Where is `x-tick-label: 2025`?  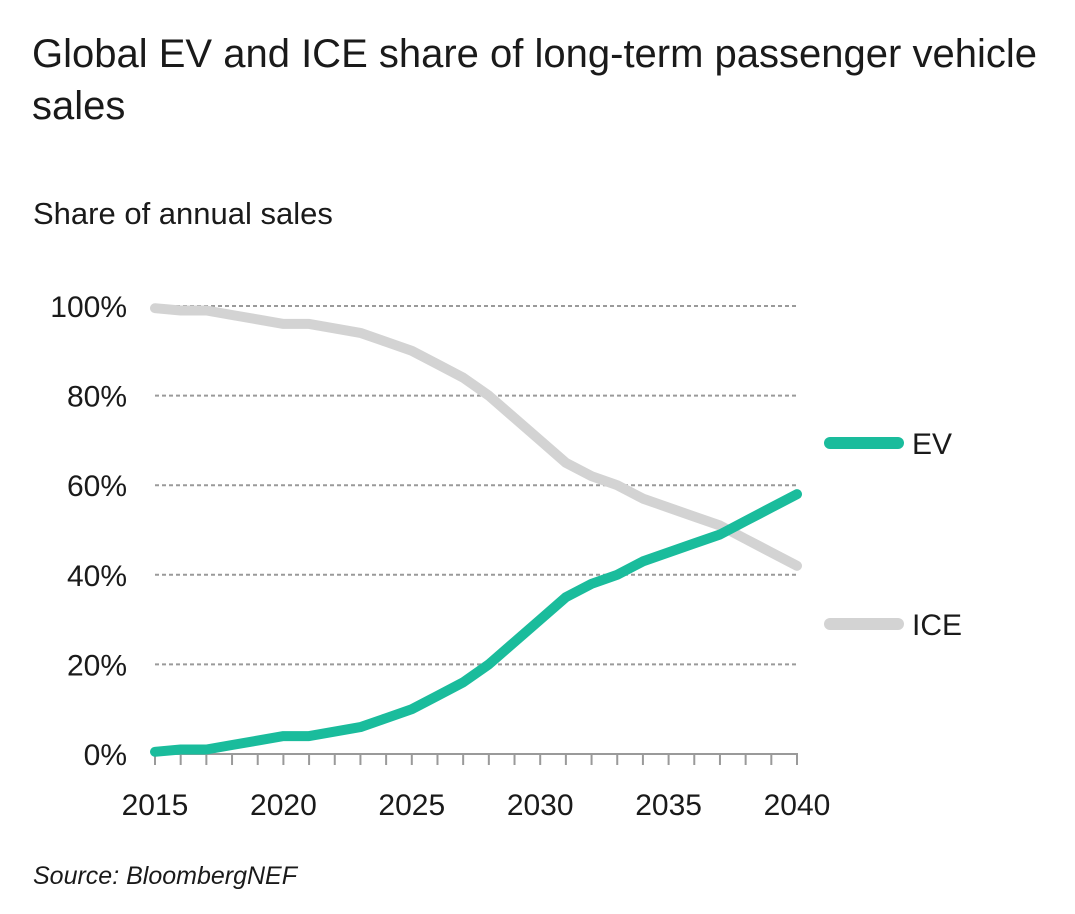 x-tick-label: 2025 is located at coordinates (411, 805).